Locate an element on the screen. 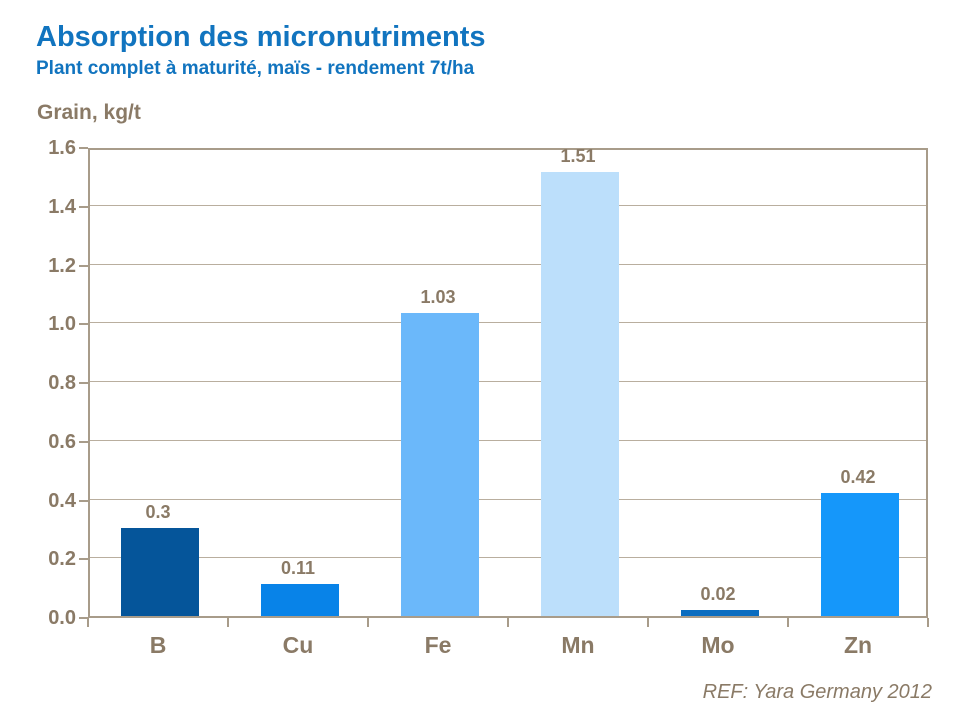  gridline-y-0.2 is located at coordinates (508, 558).